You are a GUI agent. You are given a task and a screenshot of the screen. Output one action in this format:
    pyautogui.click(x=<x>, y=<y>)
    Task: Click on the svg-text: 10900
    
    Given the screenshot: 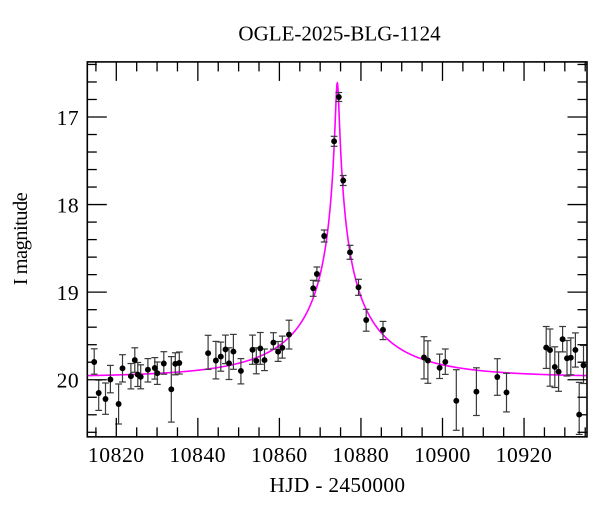 What is the action you would take?
    pyautogui.click(x=442, y=455)
    